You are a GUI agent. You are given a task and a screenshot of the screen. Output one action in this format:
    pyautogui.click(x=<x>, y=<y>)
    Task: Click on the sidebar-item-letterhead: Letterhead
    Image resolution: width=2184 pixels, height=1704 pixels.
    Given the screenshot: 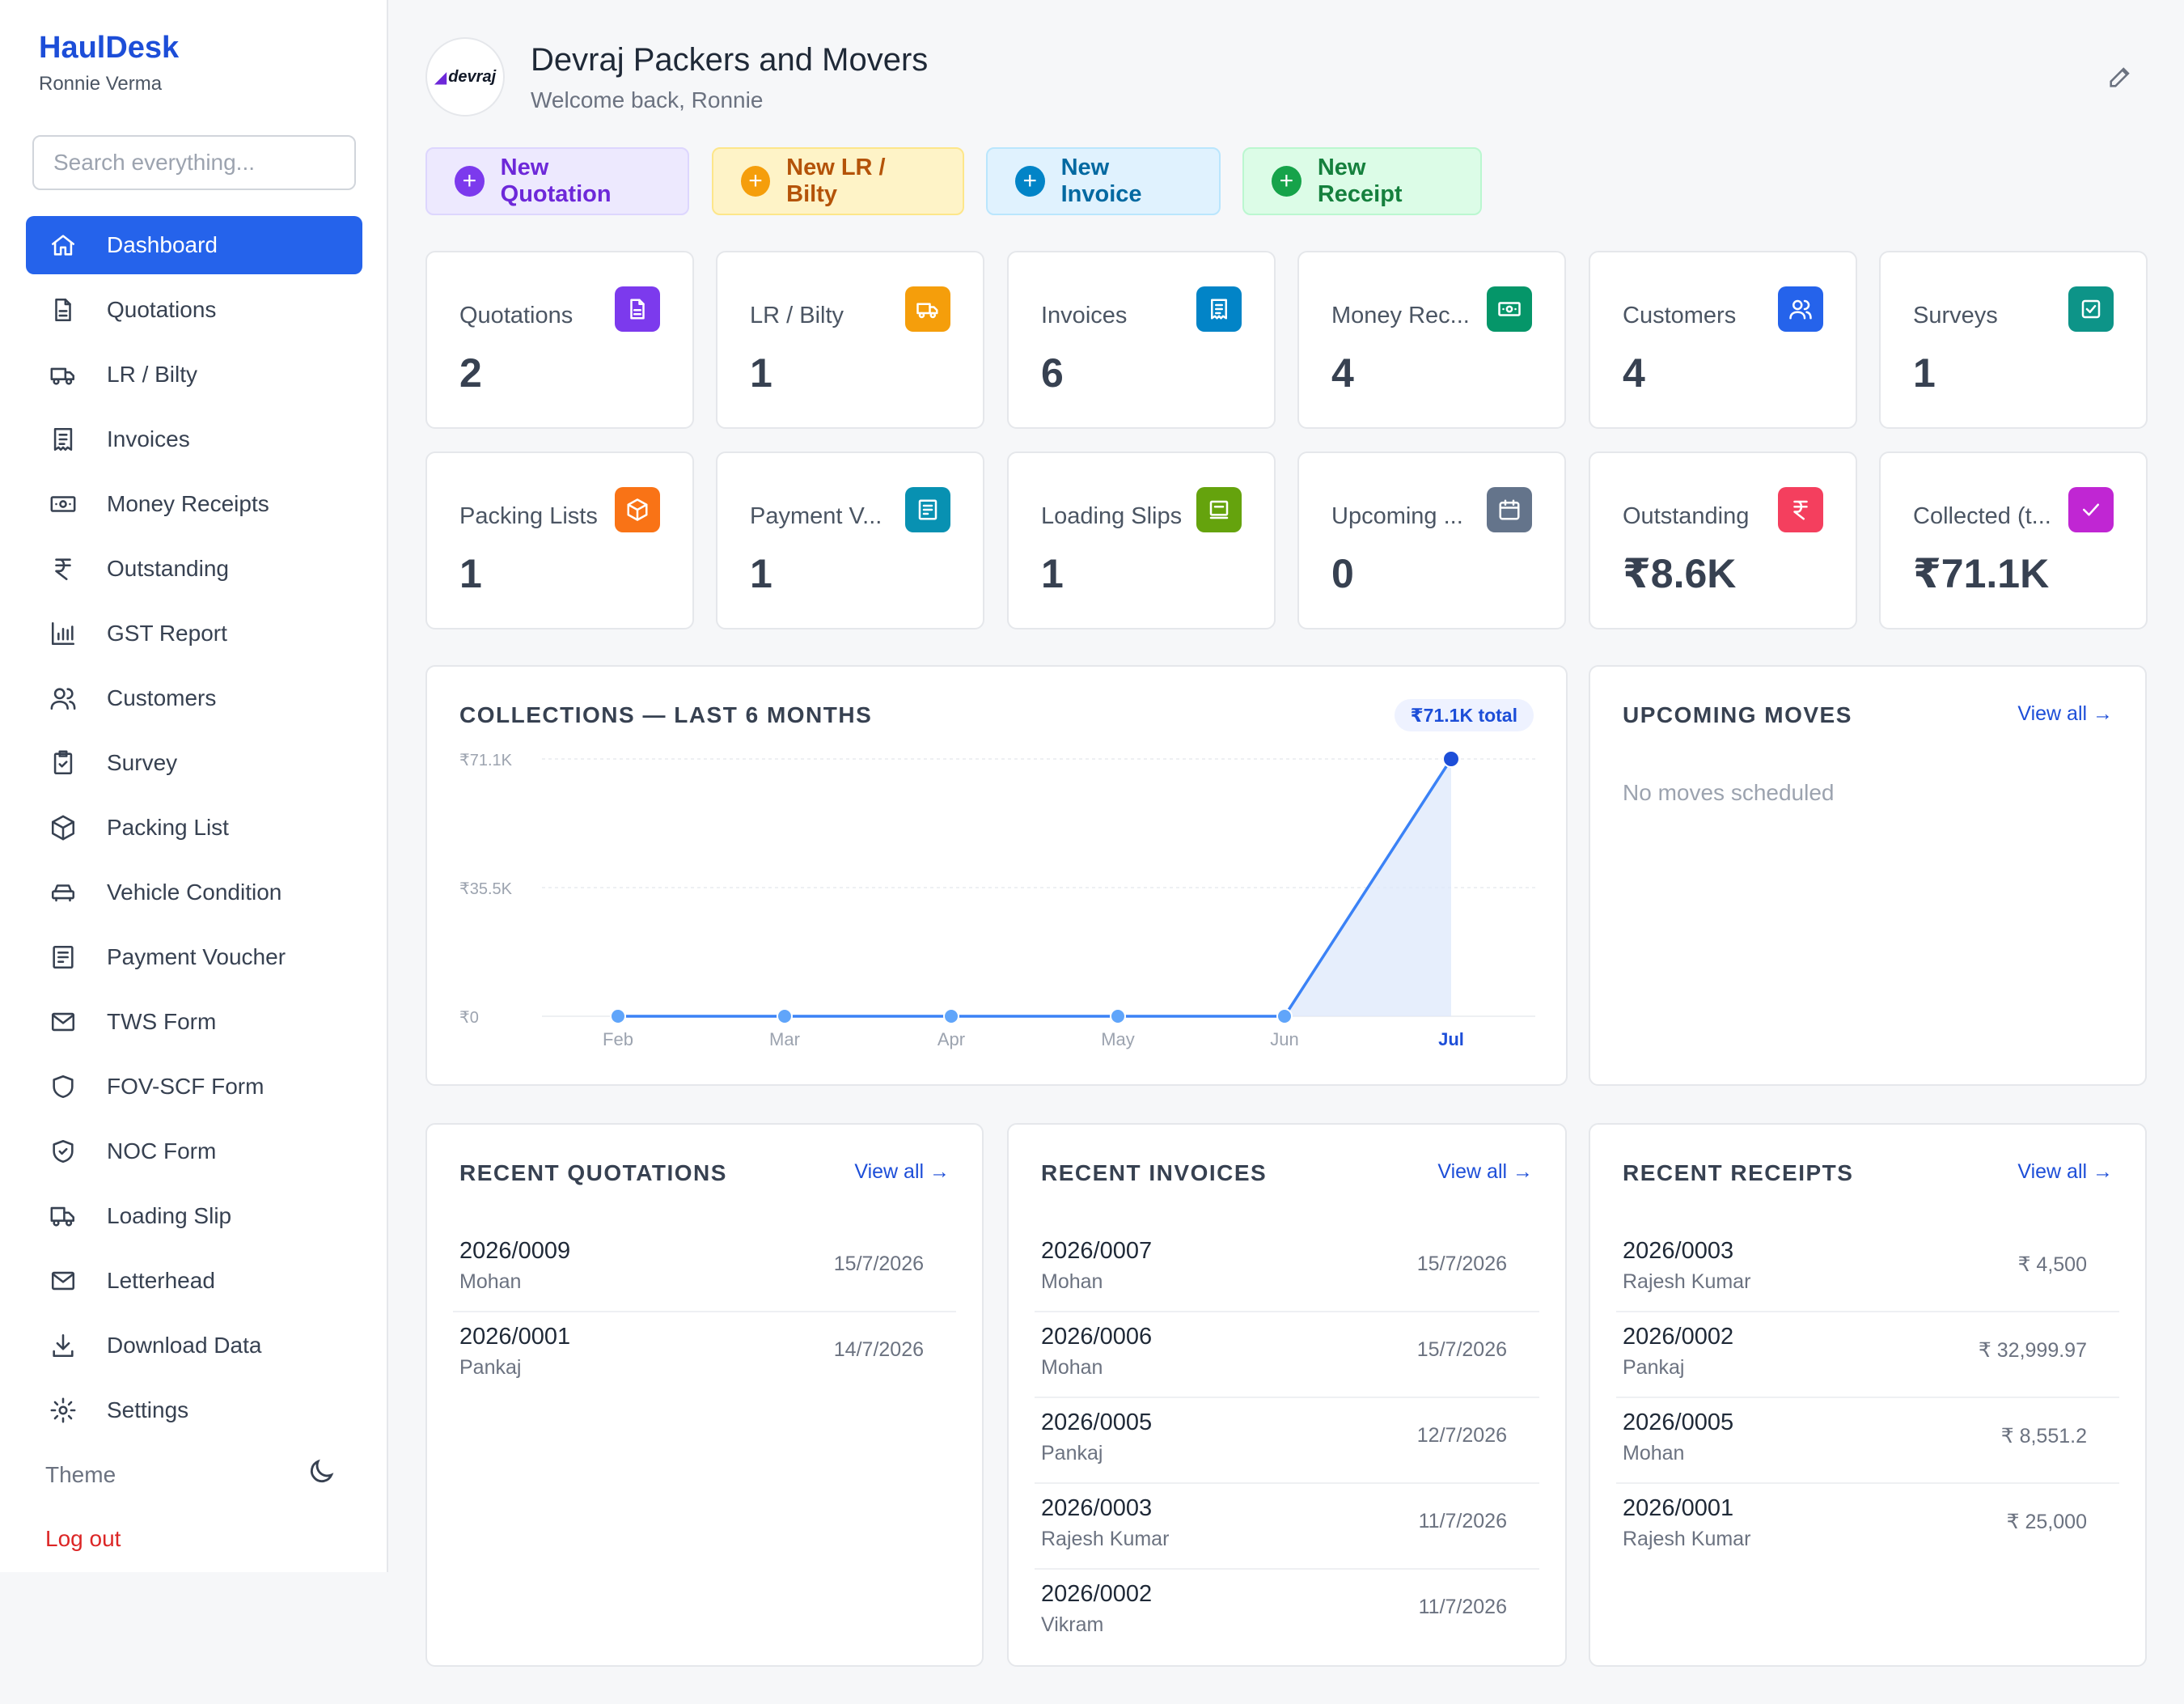 What is the action you would take?
    pyautogui.click(x=194, y=1281)
    